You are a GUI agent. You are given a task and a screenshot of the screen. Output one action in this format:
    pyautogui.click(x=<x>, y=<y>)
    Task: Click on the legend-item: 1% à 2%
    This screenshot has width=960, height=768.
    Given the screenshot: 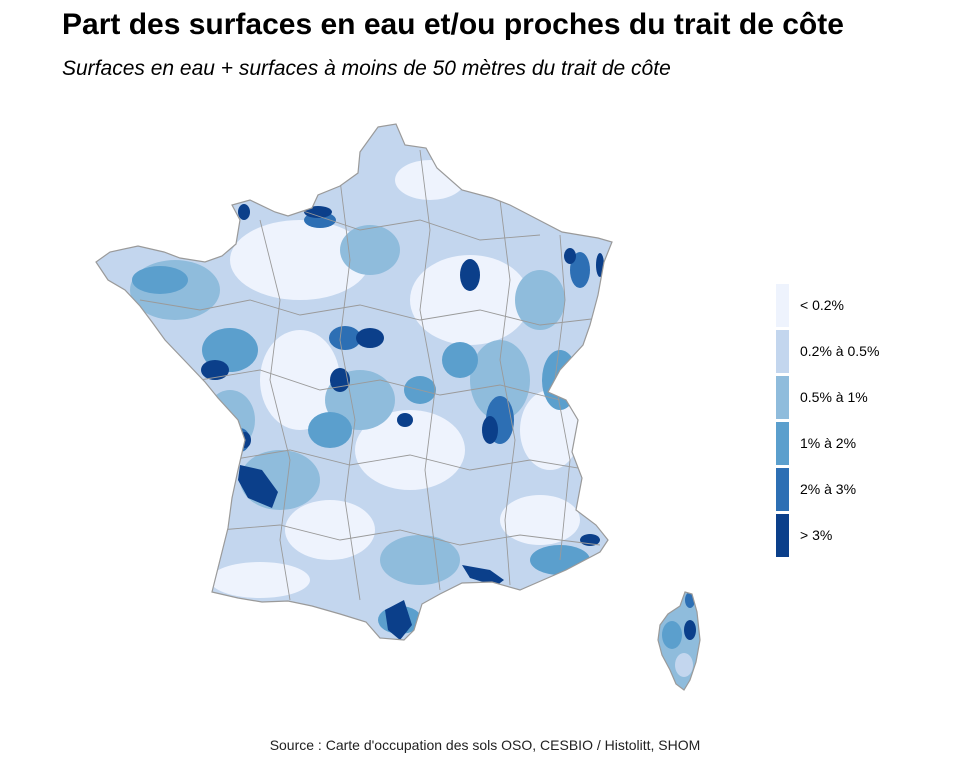 What is the action you would take?
    pyautogui.click(x=827, y=443)
    